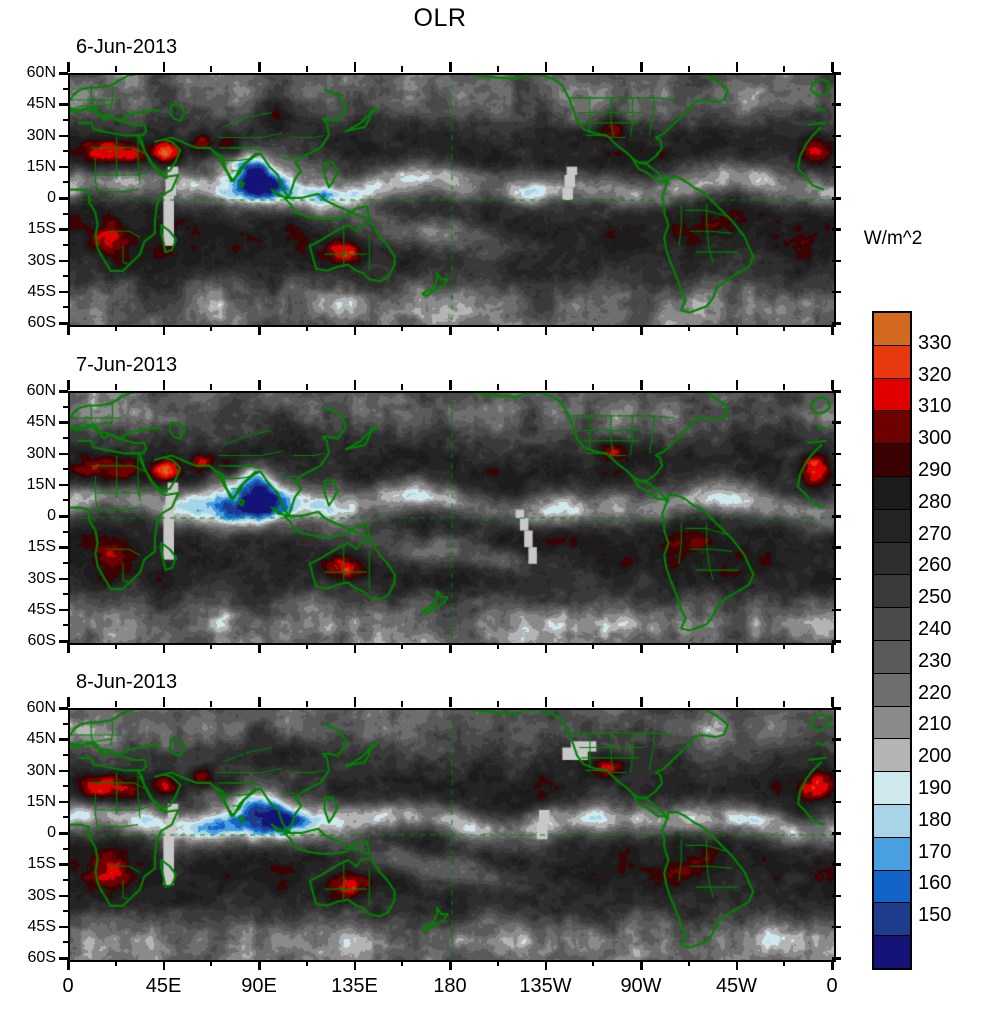 This screenshot has height=1014, width=983. Describe the element at coordinates (41, 291) in the screenshot. I see `latitude-tick-label: 45S` at that location.